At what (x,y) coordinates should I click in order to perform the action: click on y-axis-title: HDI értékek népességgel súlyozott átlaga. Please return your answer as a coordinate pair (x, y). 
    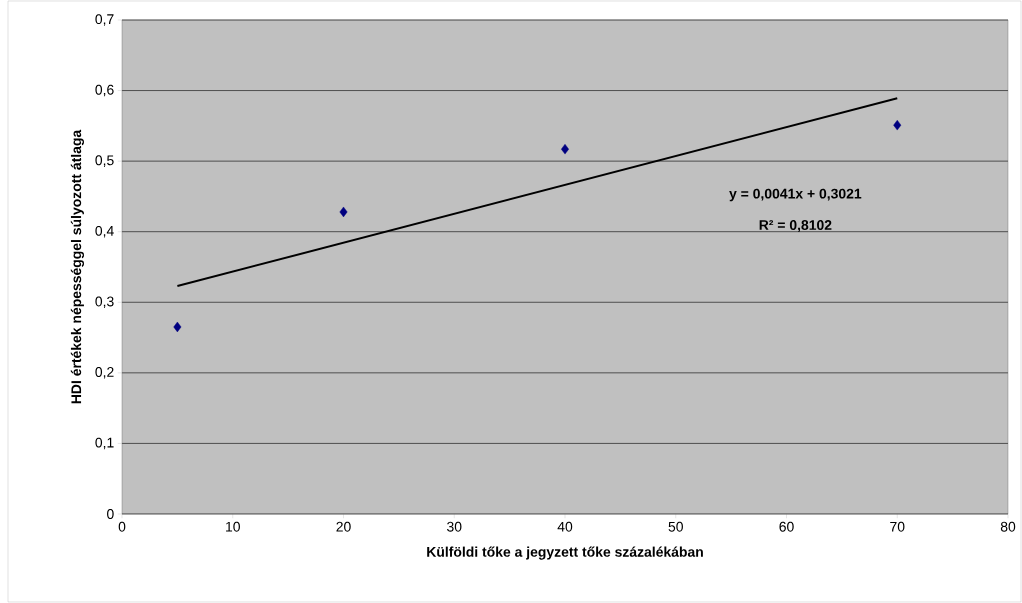
    Looking at the image, I should click on (77, 266).